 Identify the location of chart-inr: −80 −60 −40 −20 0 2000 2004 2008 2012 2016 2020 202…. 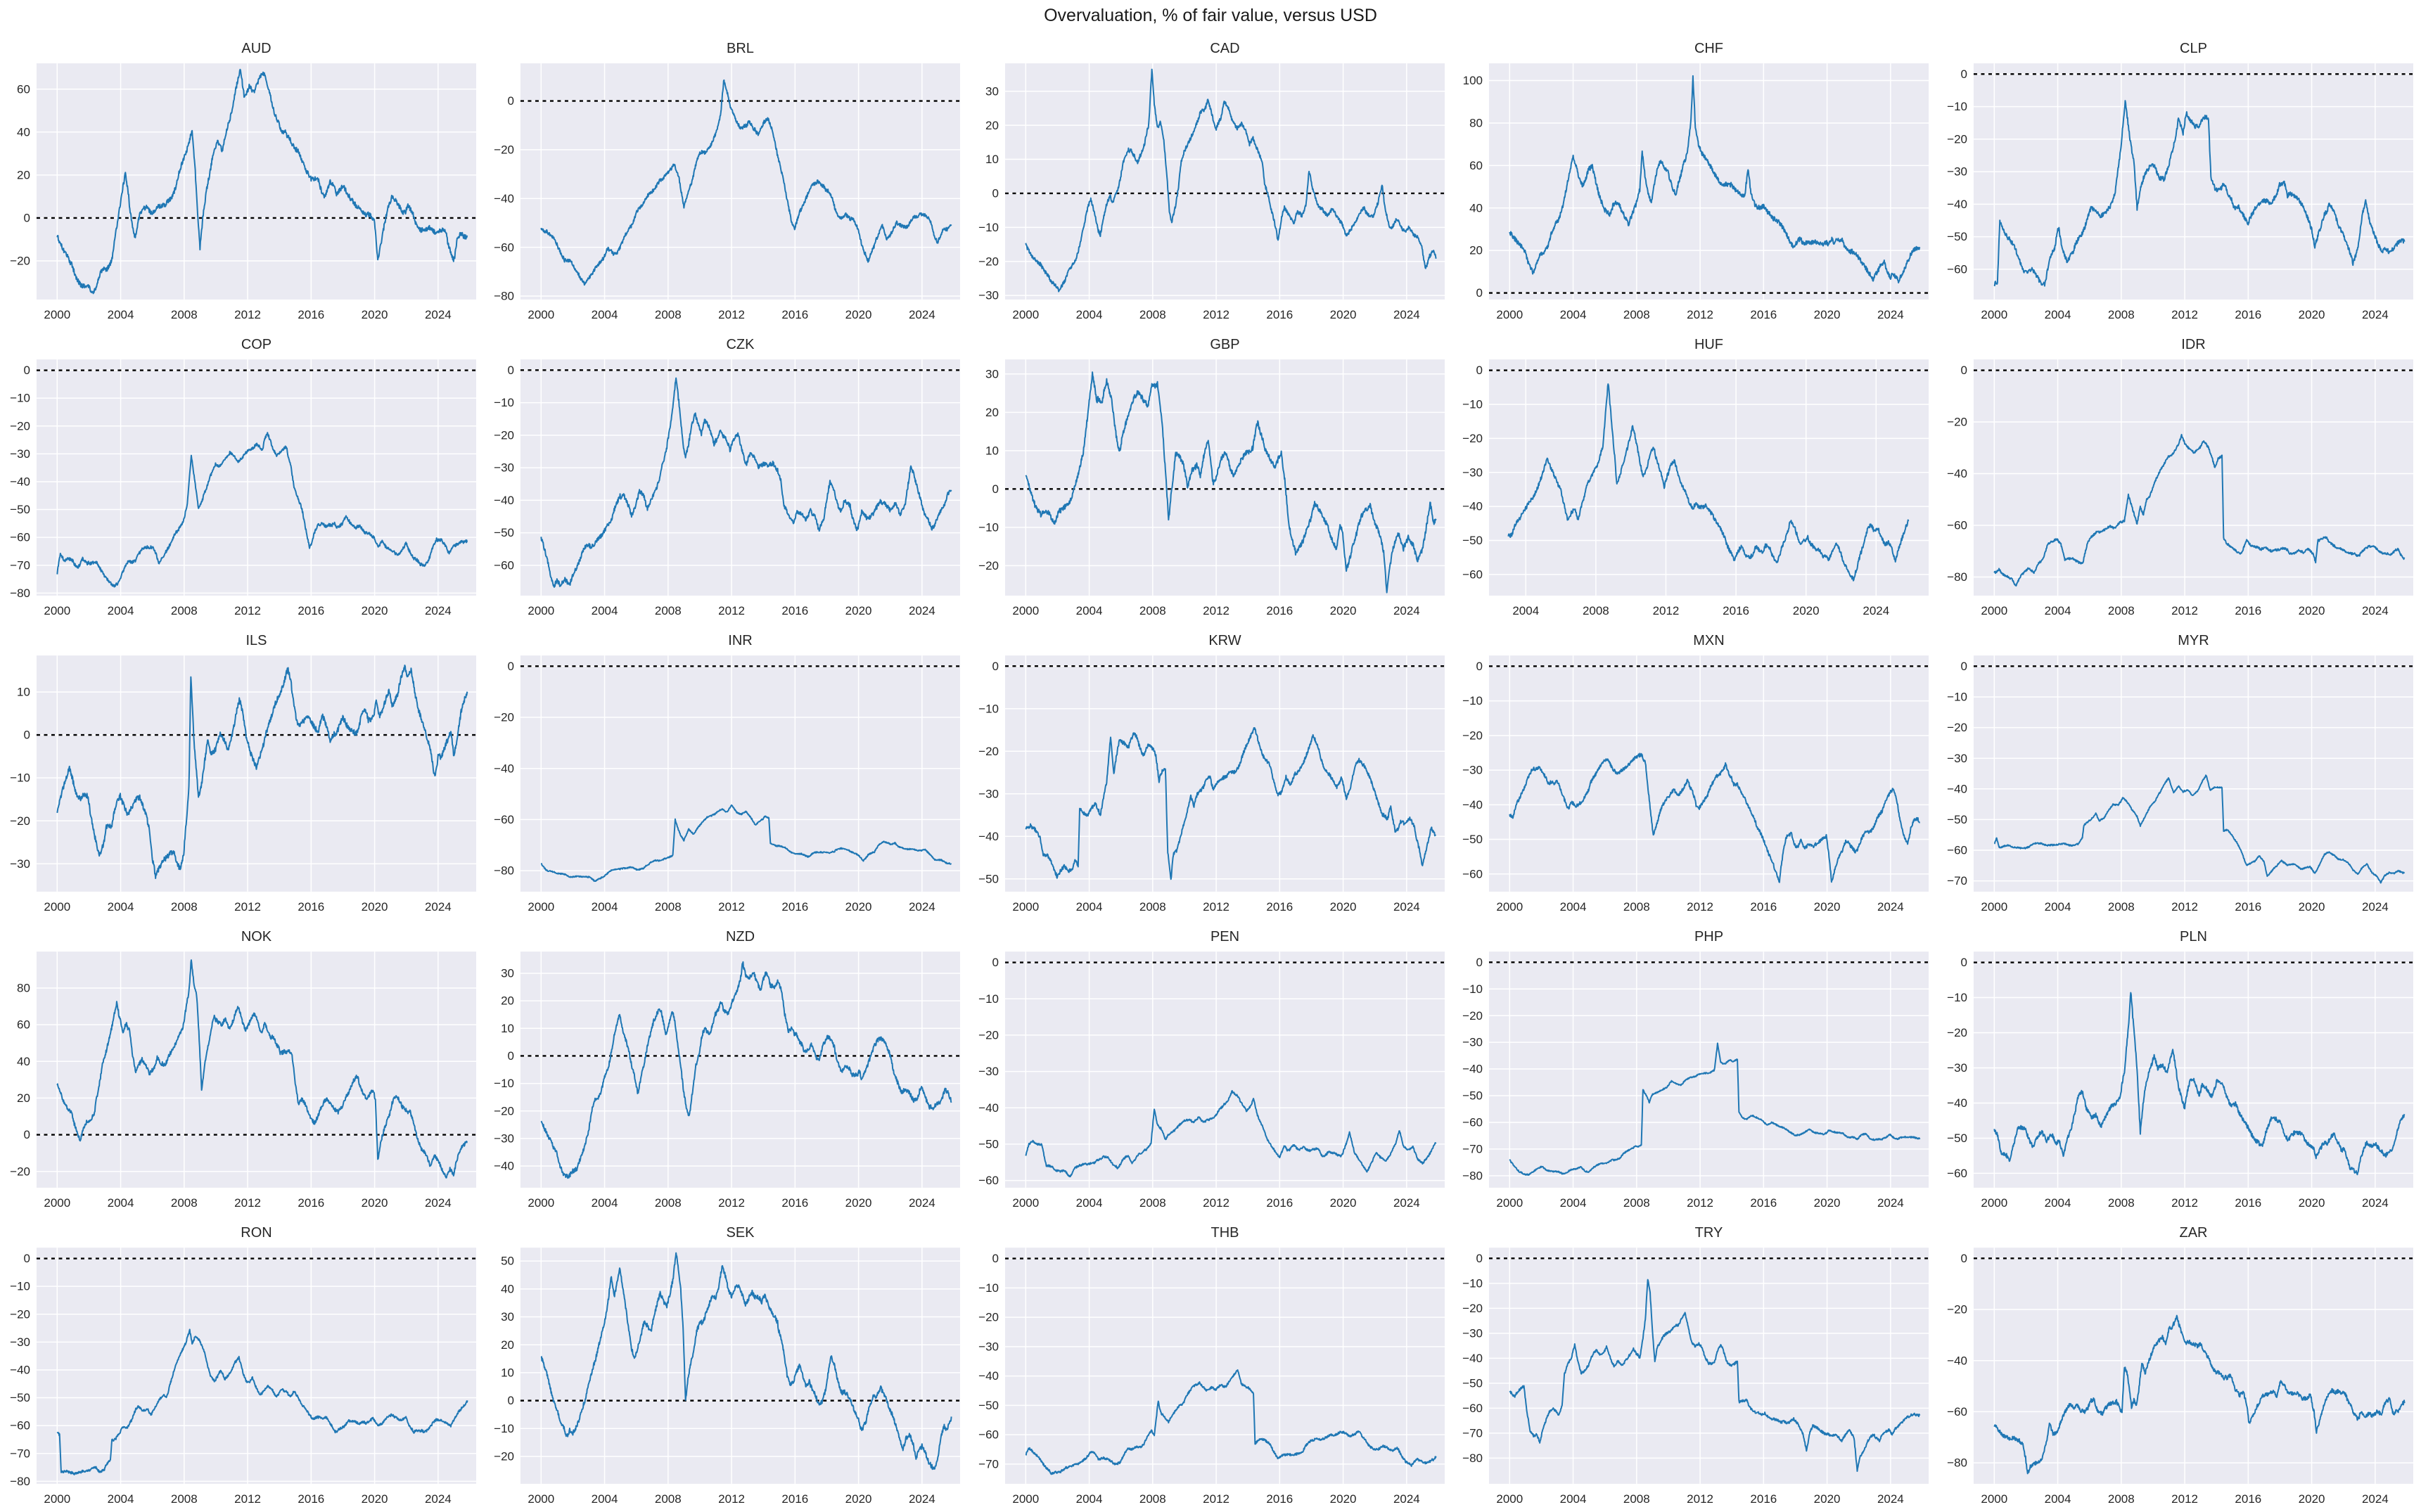
(727, 773).